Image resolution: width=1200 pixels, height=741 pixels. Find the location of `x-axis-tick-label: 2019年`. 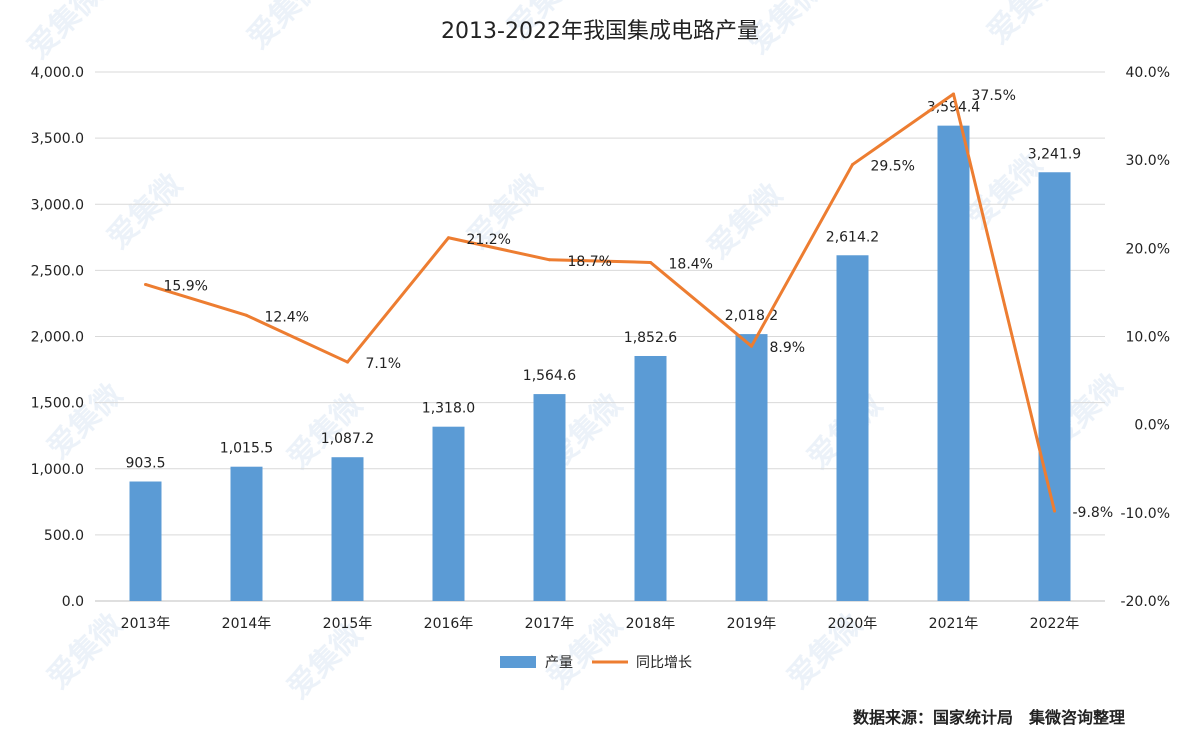

x-axis-tick-label: 2019年 is located at coordinates (752, 624).